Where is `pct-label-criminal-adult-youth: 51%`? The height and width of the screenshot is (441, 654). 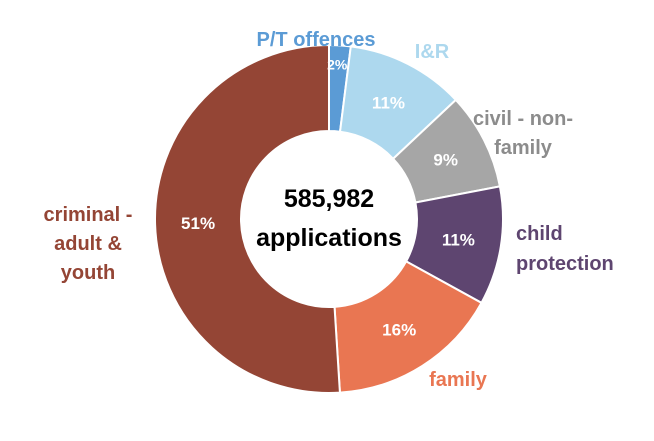 pct-label-criminal-adult-youth: 51% is located at coordinates (198, 223).